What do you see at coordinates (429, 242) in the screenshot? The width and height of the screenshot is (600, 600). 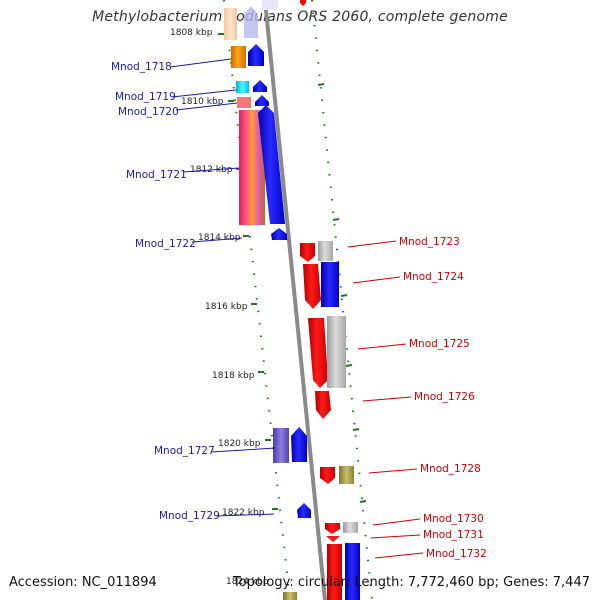 I see `gene-label: Mnod_1723` at bounding box center [429, 242].